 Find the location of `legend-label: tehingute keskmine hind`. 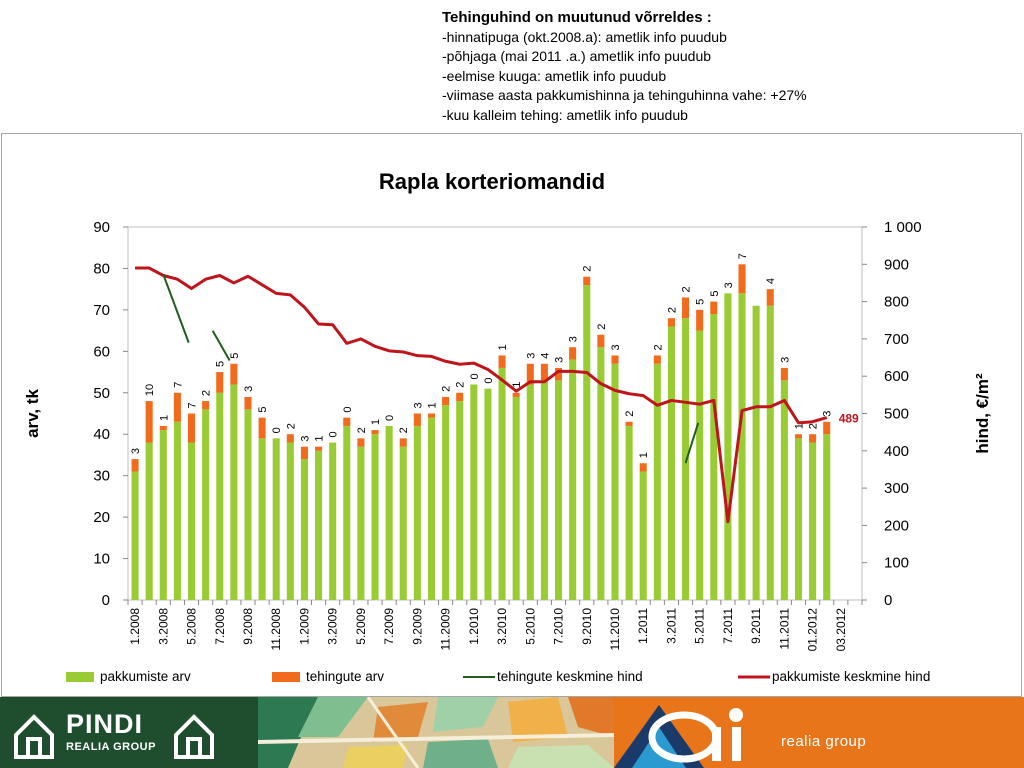

legend-label: tehingute keskmine hind is located at coordinates (570, 676).